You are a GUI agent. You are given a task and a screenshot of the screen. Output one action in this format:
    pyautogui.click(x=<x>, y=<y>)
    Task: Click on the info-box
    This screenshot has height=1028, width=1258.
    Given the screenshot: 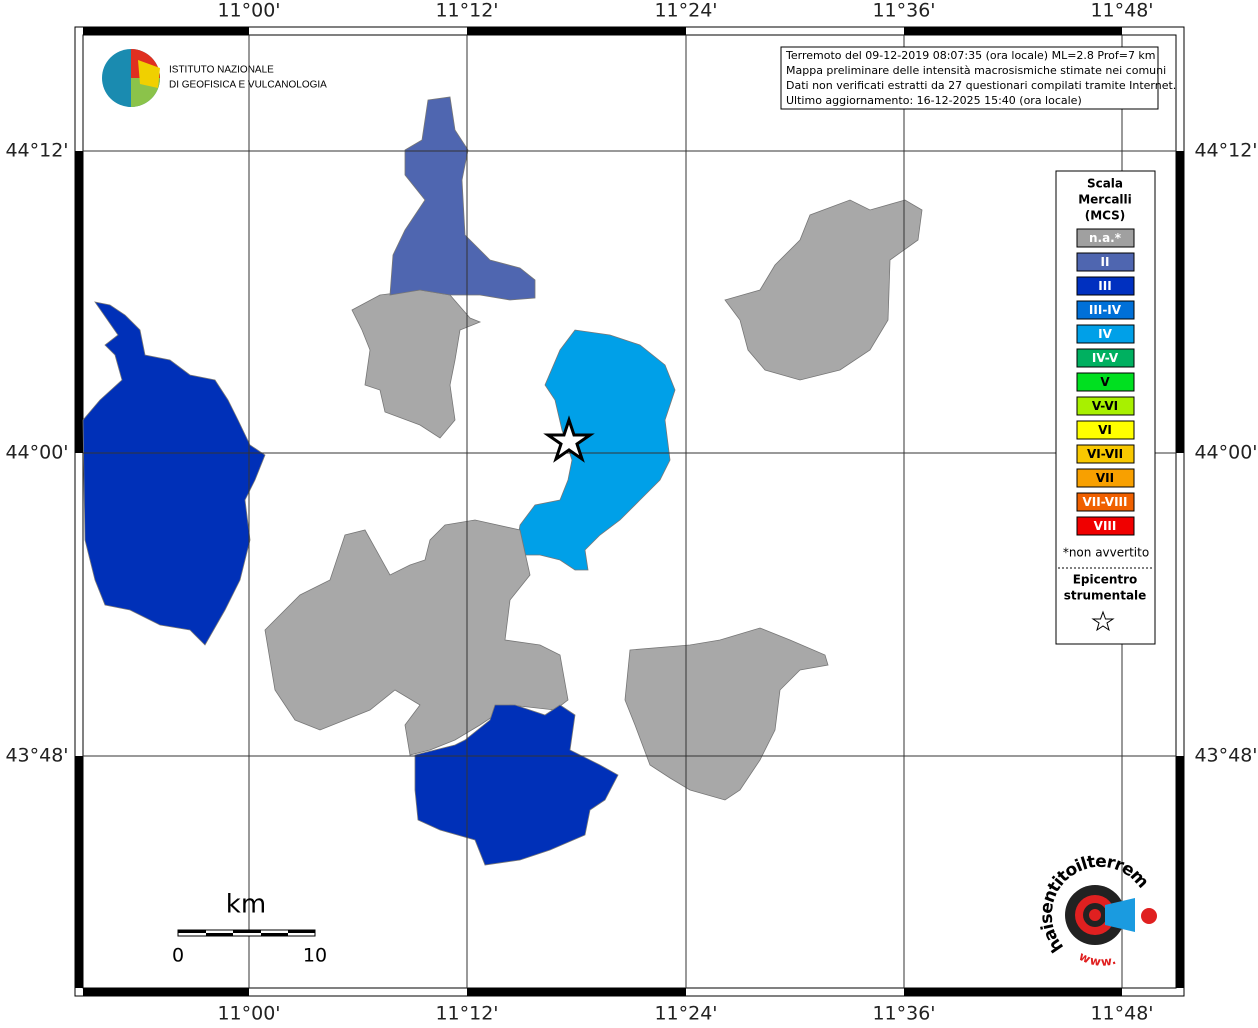 What is the action you would take?
    pyautogui.click(x=969, y=78)
    